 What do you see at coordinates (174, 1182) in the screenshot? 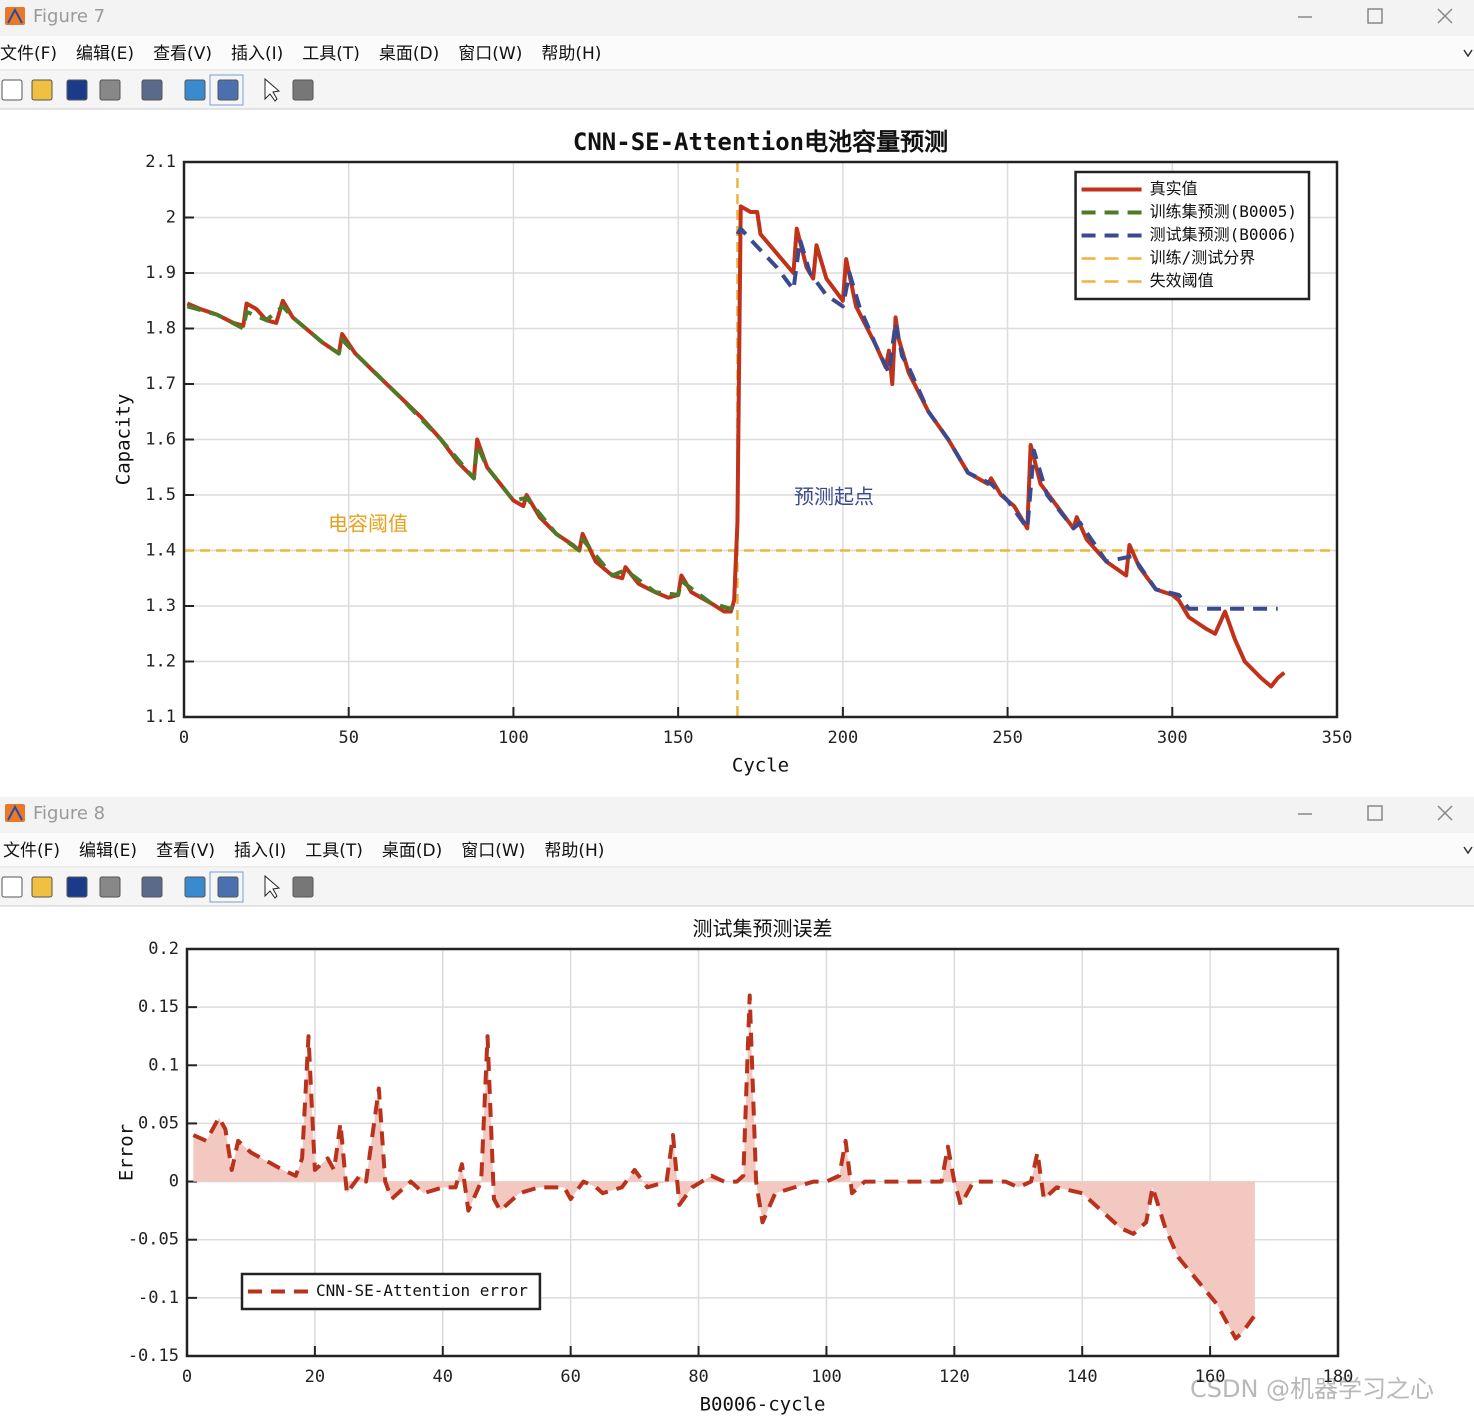
I see `y-tick-label: 0` at bounding box center [174, 1182].